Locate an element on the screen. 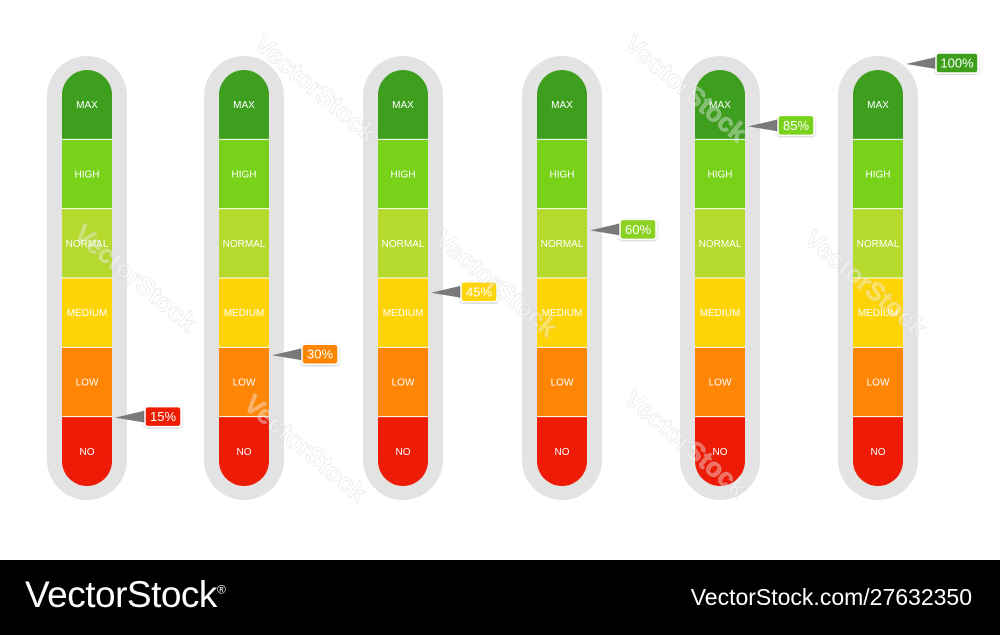 The width and height of the screenshot is (1000, 635). level-meter-6: MAX HIGH NORMAL MEDIUM LOW NO 100% is located at coordinates (908, 276).